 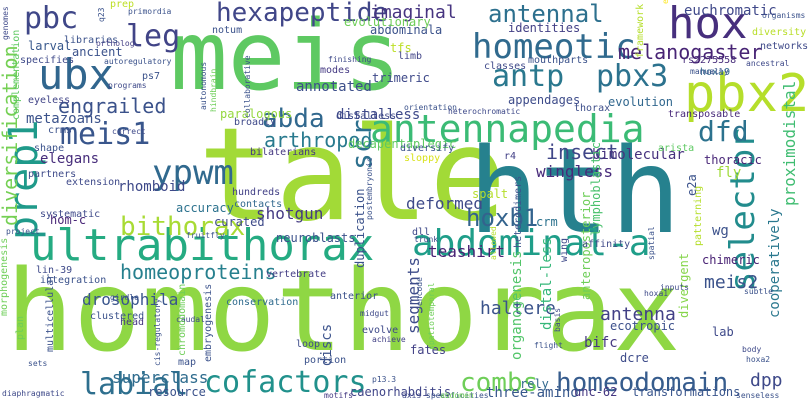 I want to click on word-girdle: girdle, so click(x=124, y=297).